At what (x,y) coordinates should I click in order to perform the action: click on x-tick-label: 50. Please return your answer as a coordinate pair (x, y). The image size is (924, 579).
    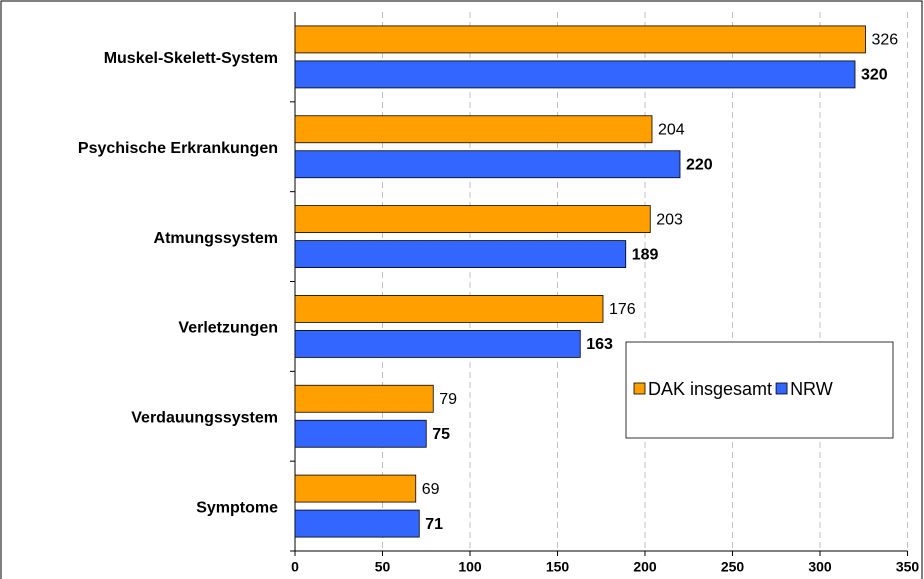
    Looking at the image, I should click on (383, 567).